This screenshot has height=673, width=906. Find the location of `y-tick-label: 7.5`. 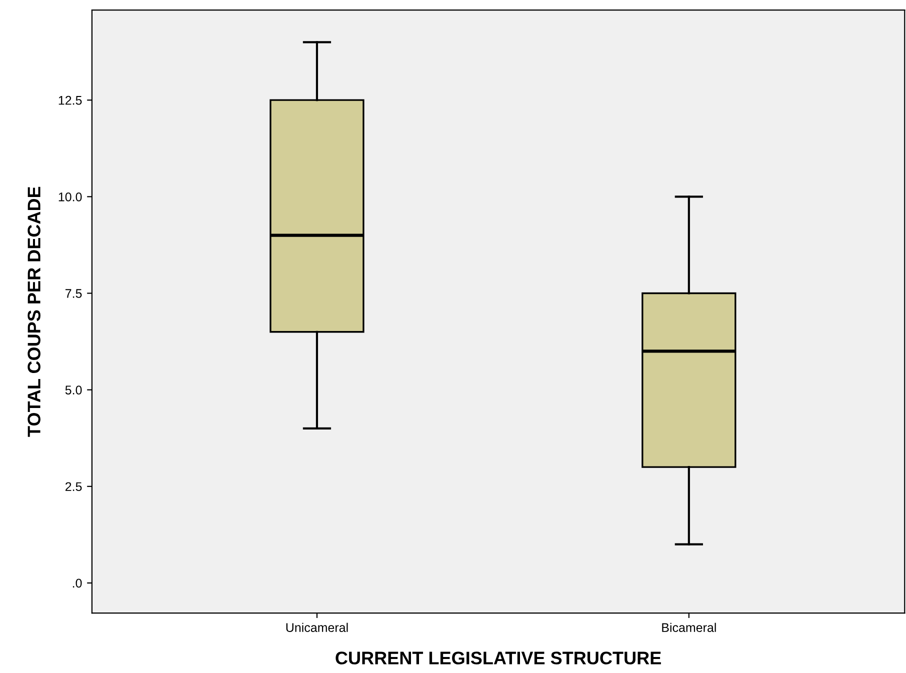

y-tick-label: 7.5 is located at coordinates (74, 293).